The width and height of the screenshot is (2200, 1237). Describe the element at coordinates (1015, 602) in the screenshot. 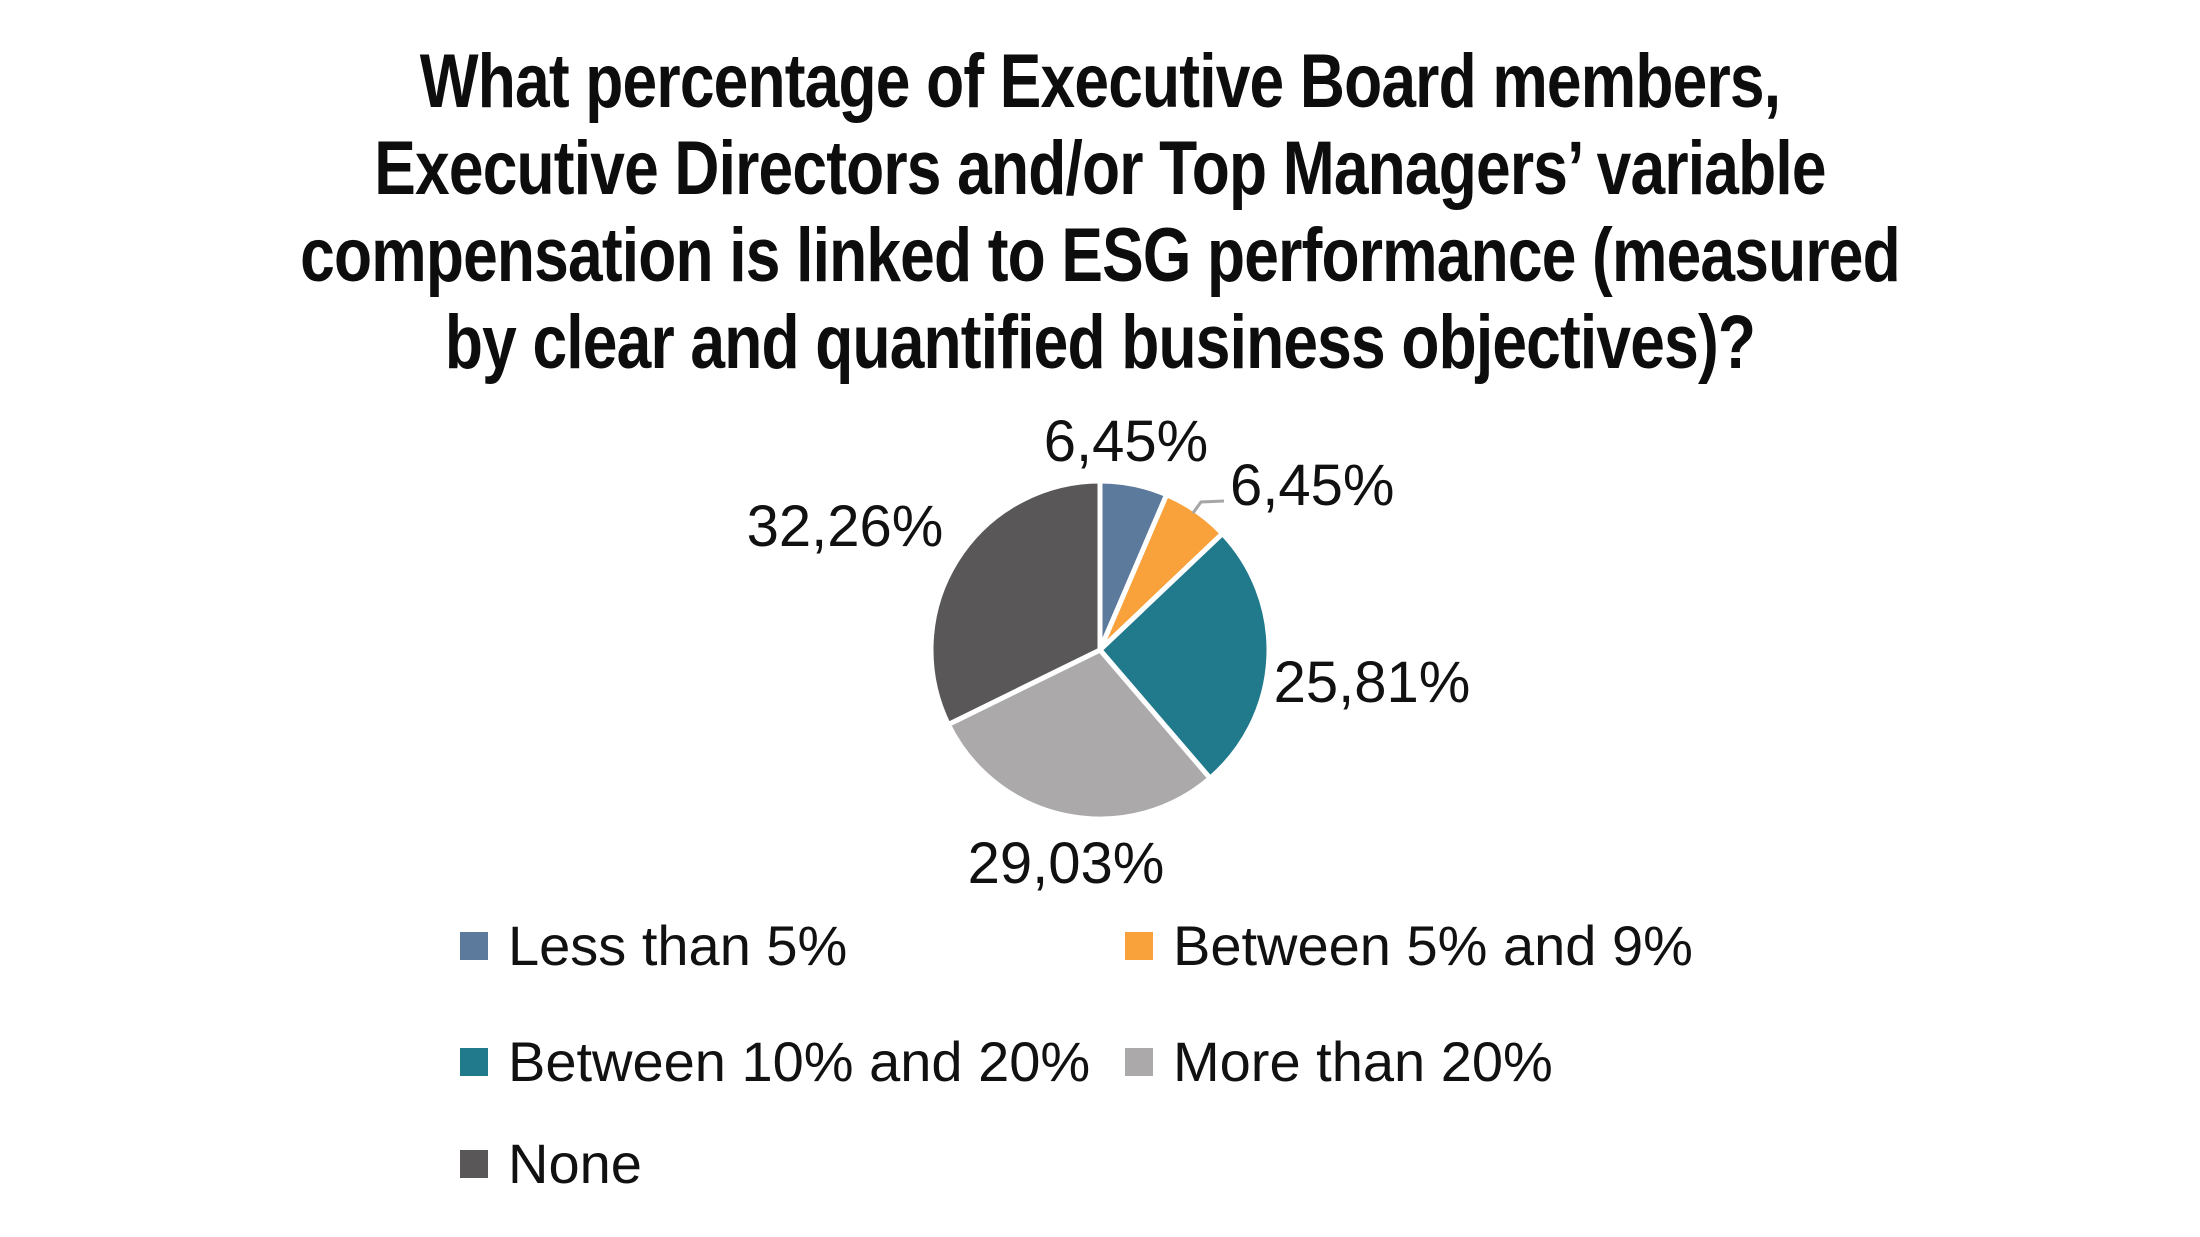

I see `pie-slice-none` at that location.